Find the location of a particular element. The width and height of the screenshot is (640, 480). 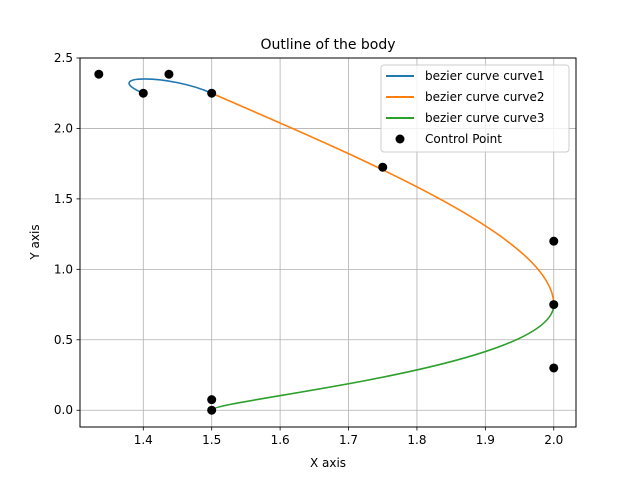

legend-marker-control-point is located at coordinates (400, 139).